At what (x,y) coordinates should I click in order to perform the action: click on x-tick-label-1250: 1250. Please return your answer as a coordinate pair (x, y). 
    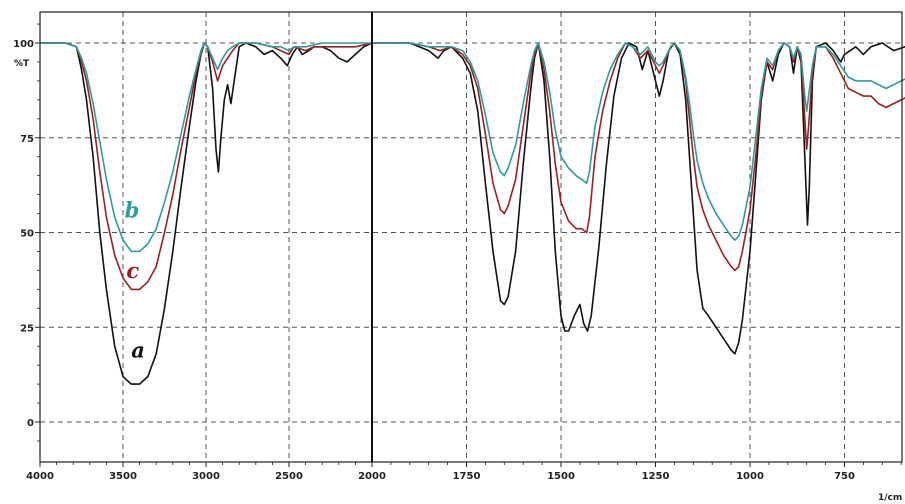
    Looking at the image, I should click on (656, 476).